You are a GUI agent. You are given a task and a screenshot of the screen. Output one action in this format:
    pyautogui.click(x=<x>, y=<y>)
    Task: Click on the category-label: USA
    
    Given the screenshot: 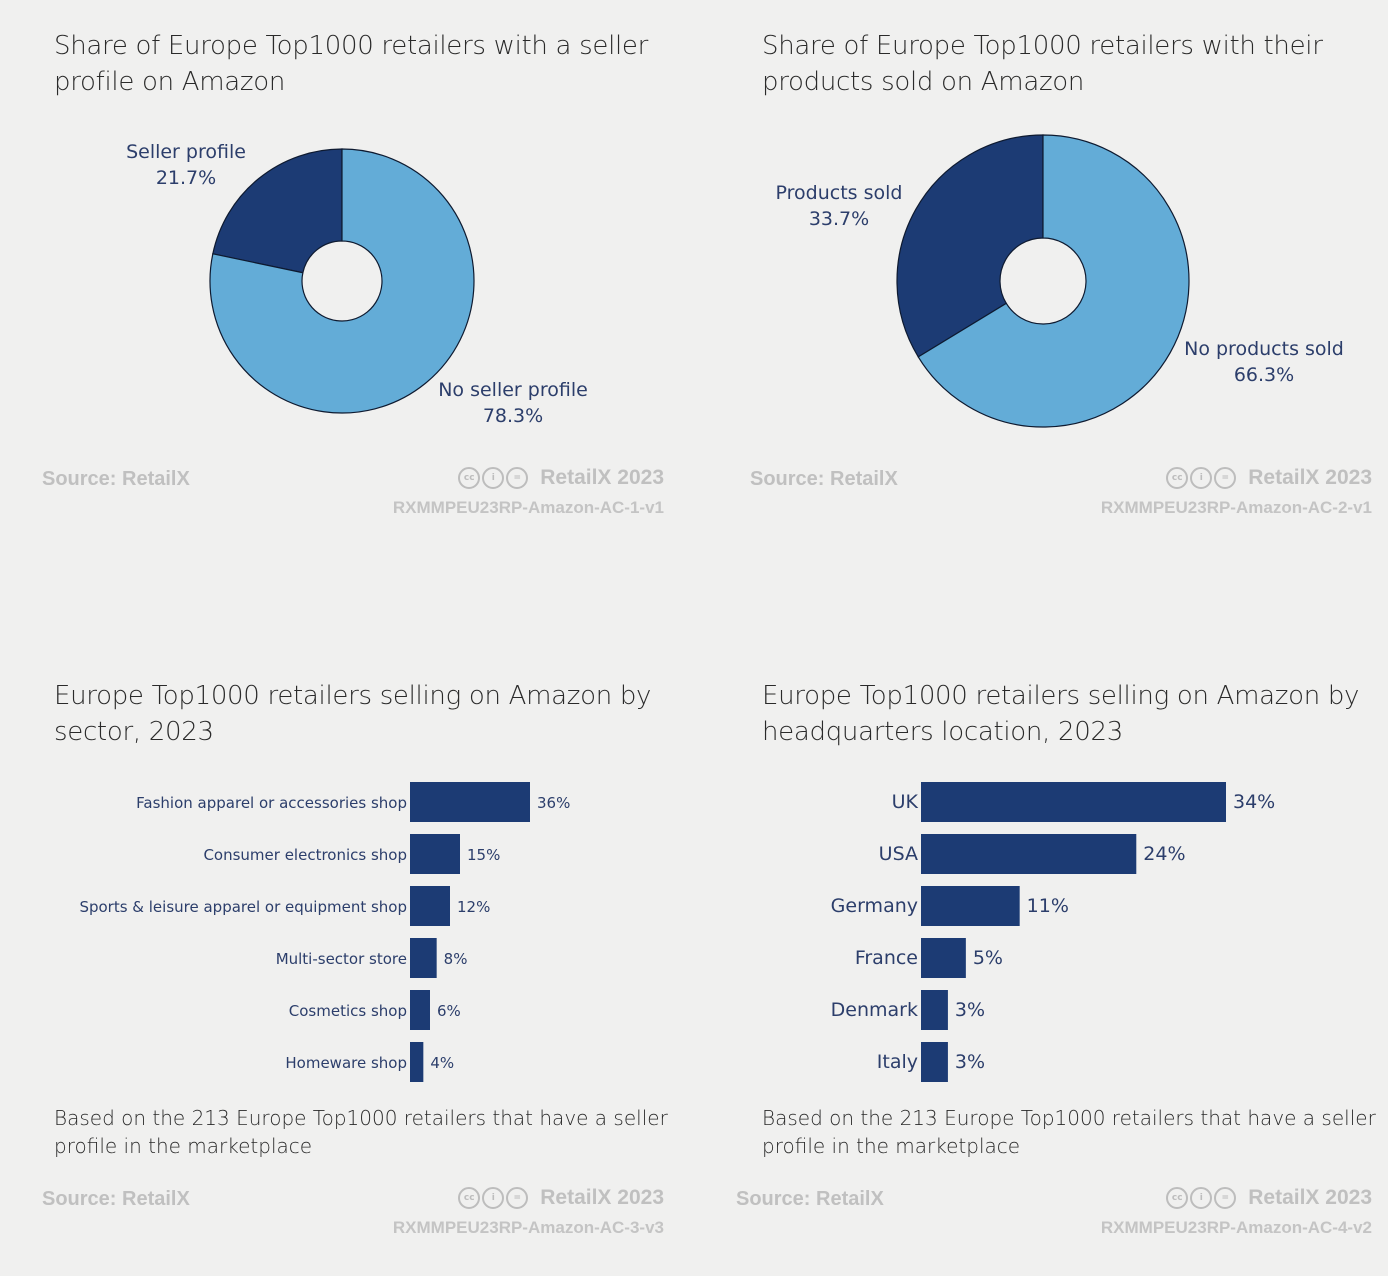 What is the action you would take?
    pyautogui.click(x=898, y=854)
    